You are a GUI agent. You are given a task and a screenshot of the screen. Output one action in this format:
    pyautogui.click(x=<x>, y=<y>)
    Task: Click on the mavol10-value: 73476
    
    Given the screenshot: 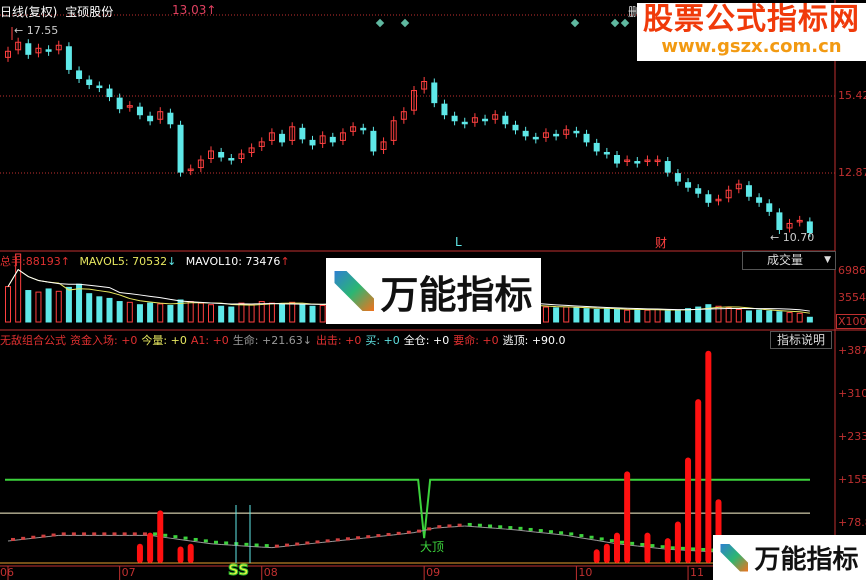 What is the action you would take?
    pyautogui.click(x=263, y=261)
    